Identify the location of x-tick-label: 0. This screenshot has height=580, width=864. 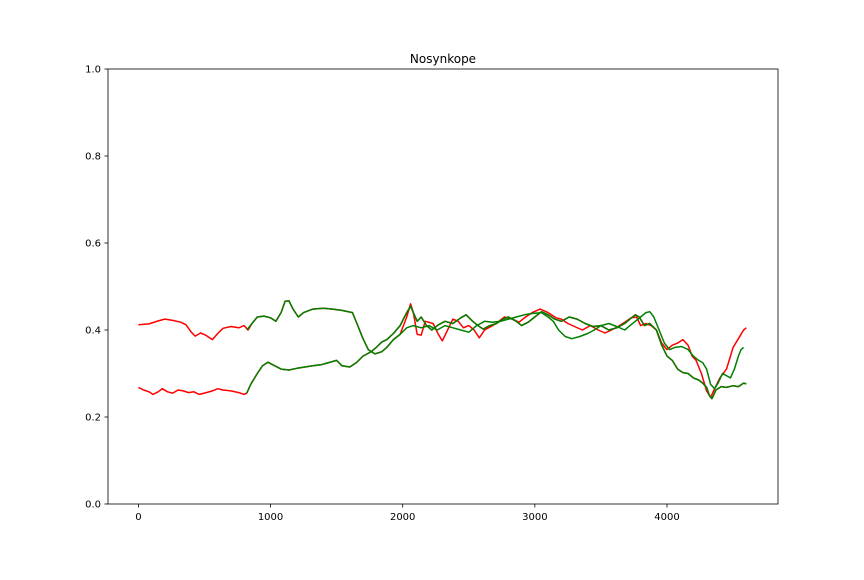
(138, 517).